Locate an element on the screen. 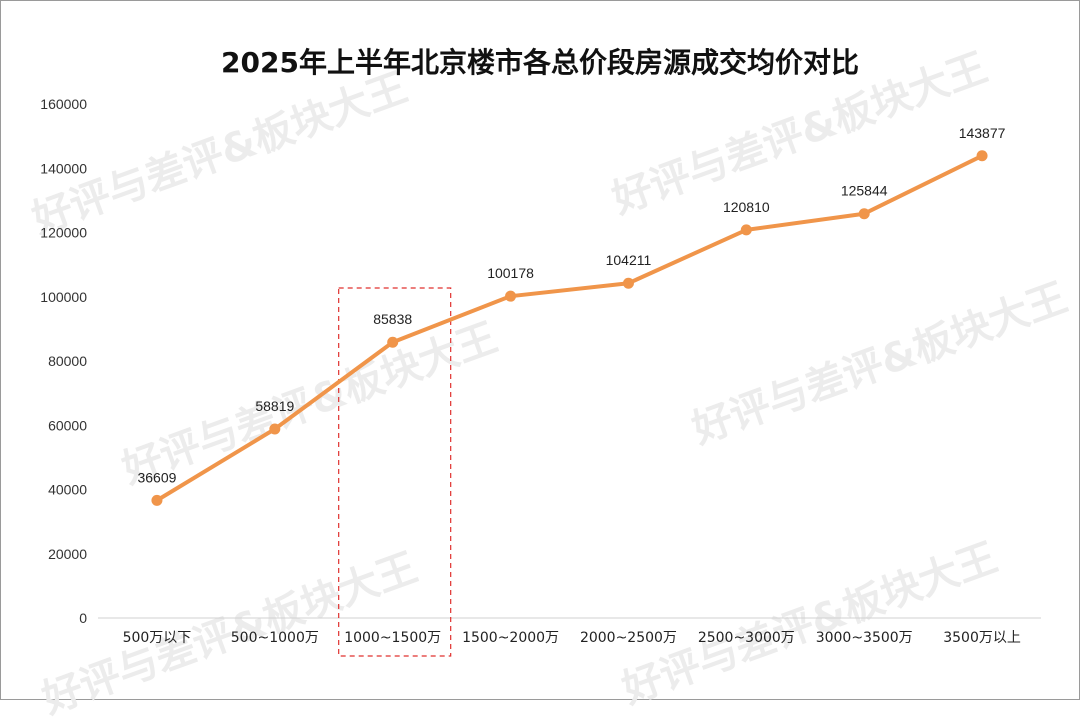  y-tick-label: 100000 is located at coordinates (63, 297).